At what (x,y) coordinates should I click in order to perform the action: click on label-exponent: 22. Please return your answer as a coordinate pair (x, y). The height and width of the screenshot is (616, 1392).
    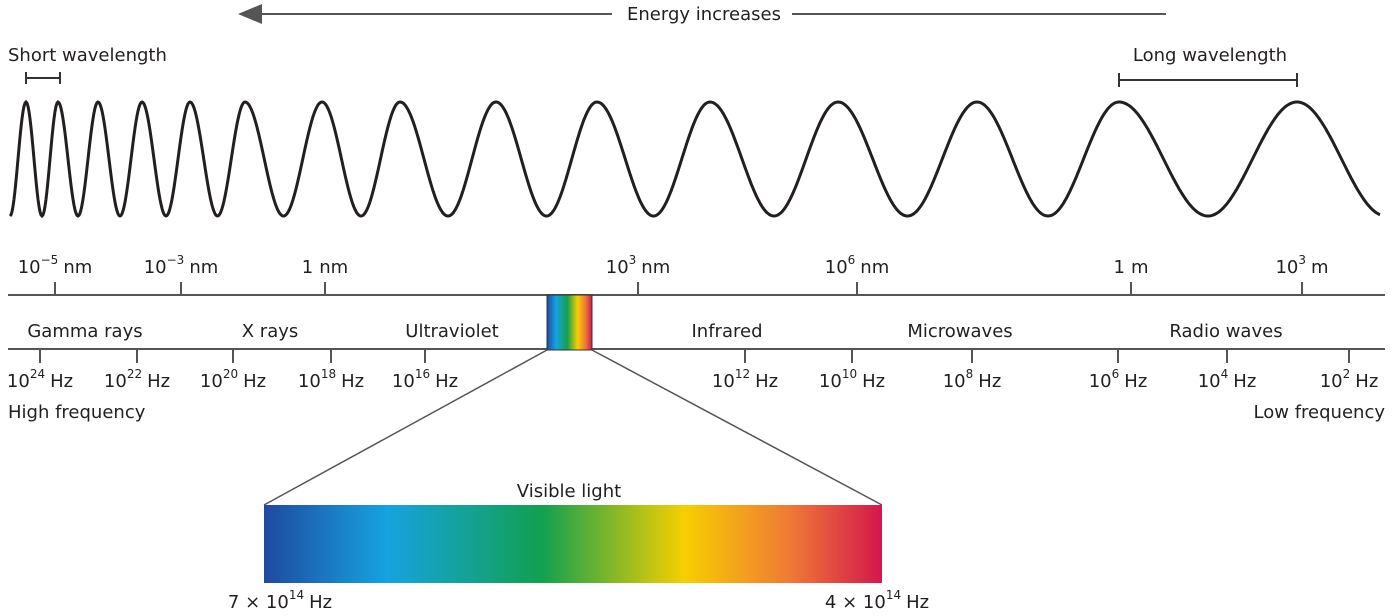
    Looking at the image, I should click on (134, 374).